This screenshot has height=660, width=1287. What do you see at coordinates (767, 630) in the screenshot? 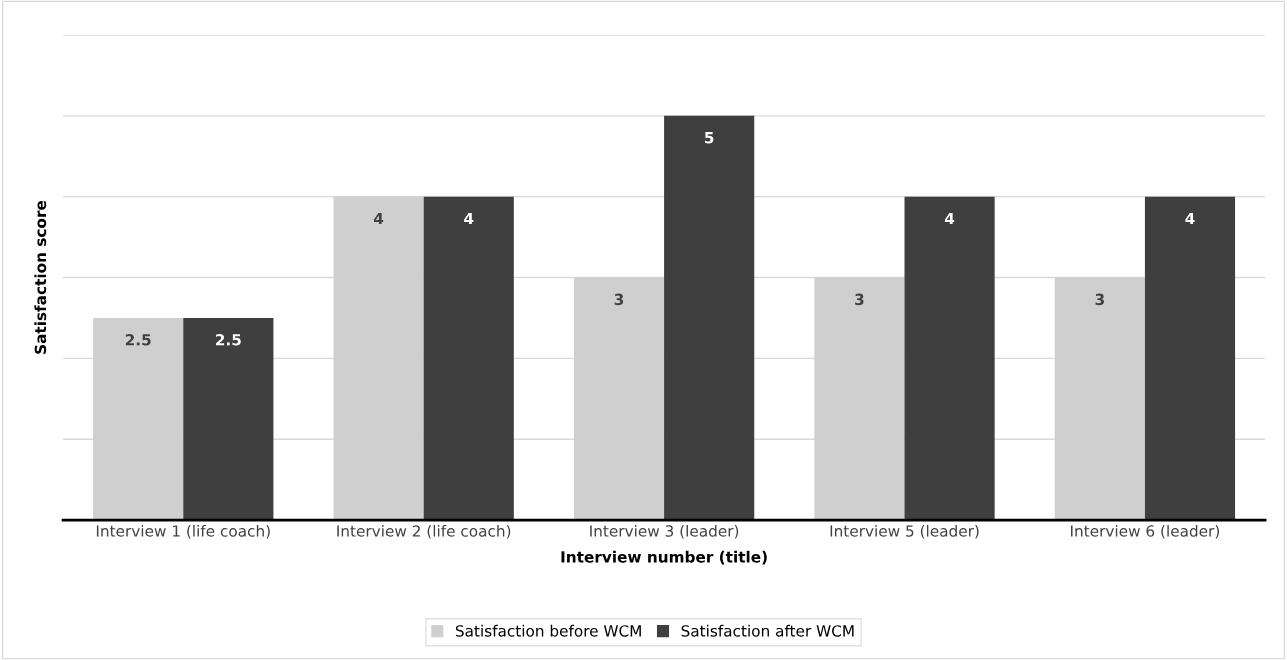
I see `legend-label: Satisfaction after WCM` at bounding box center [767, 630].